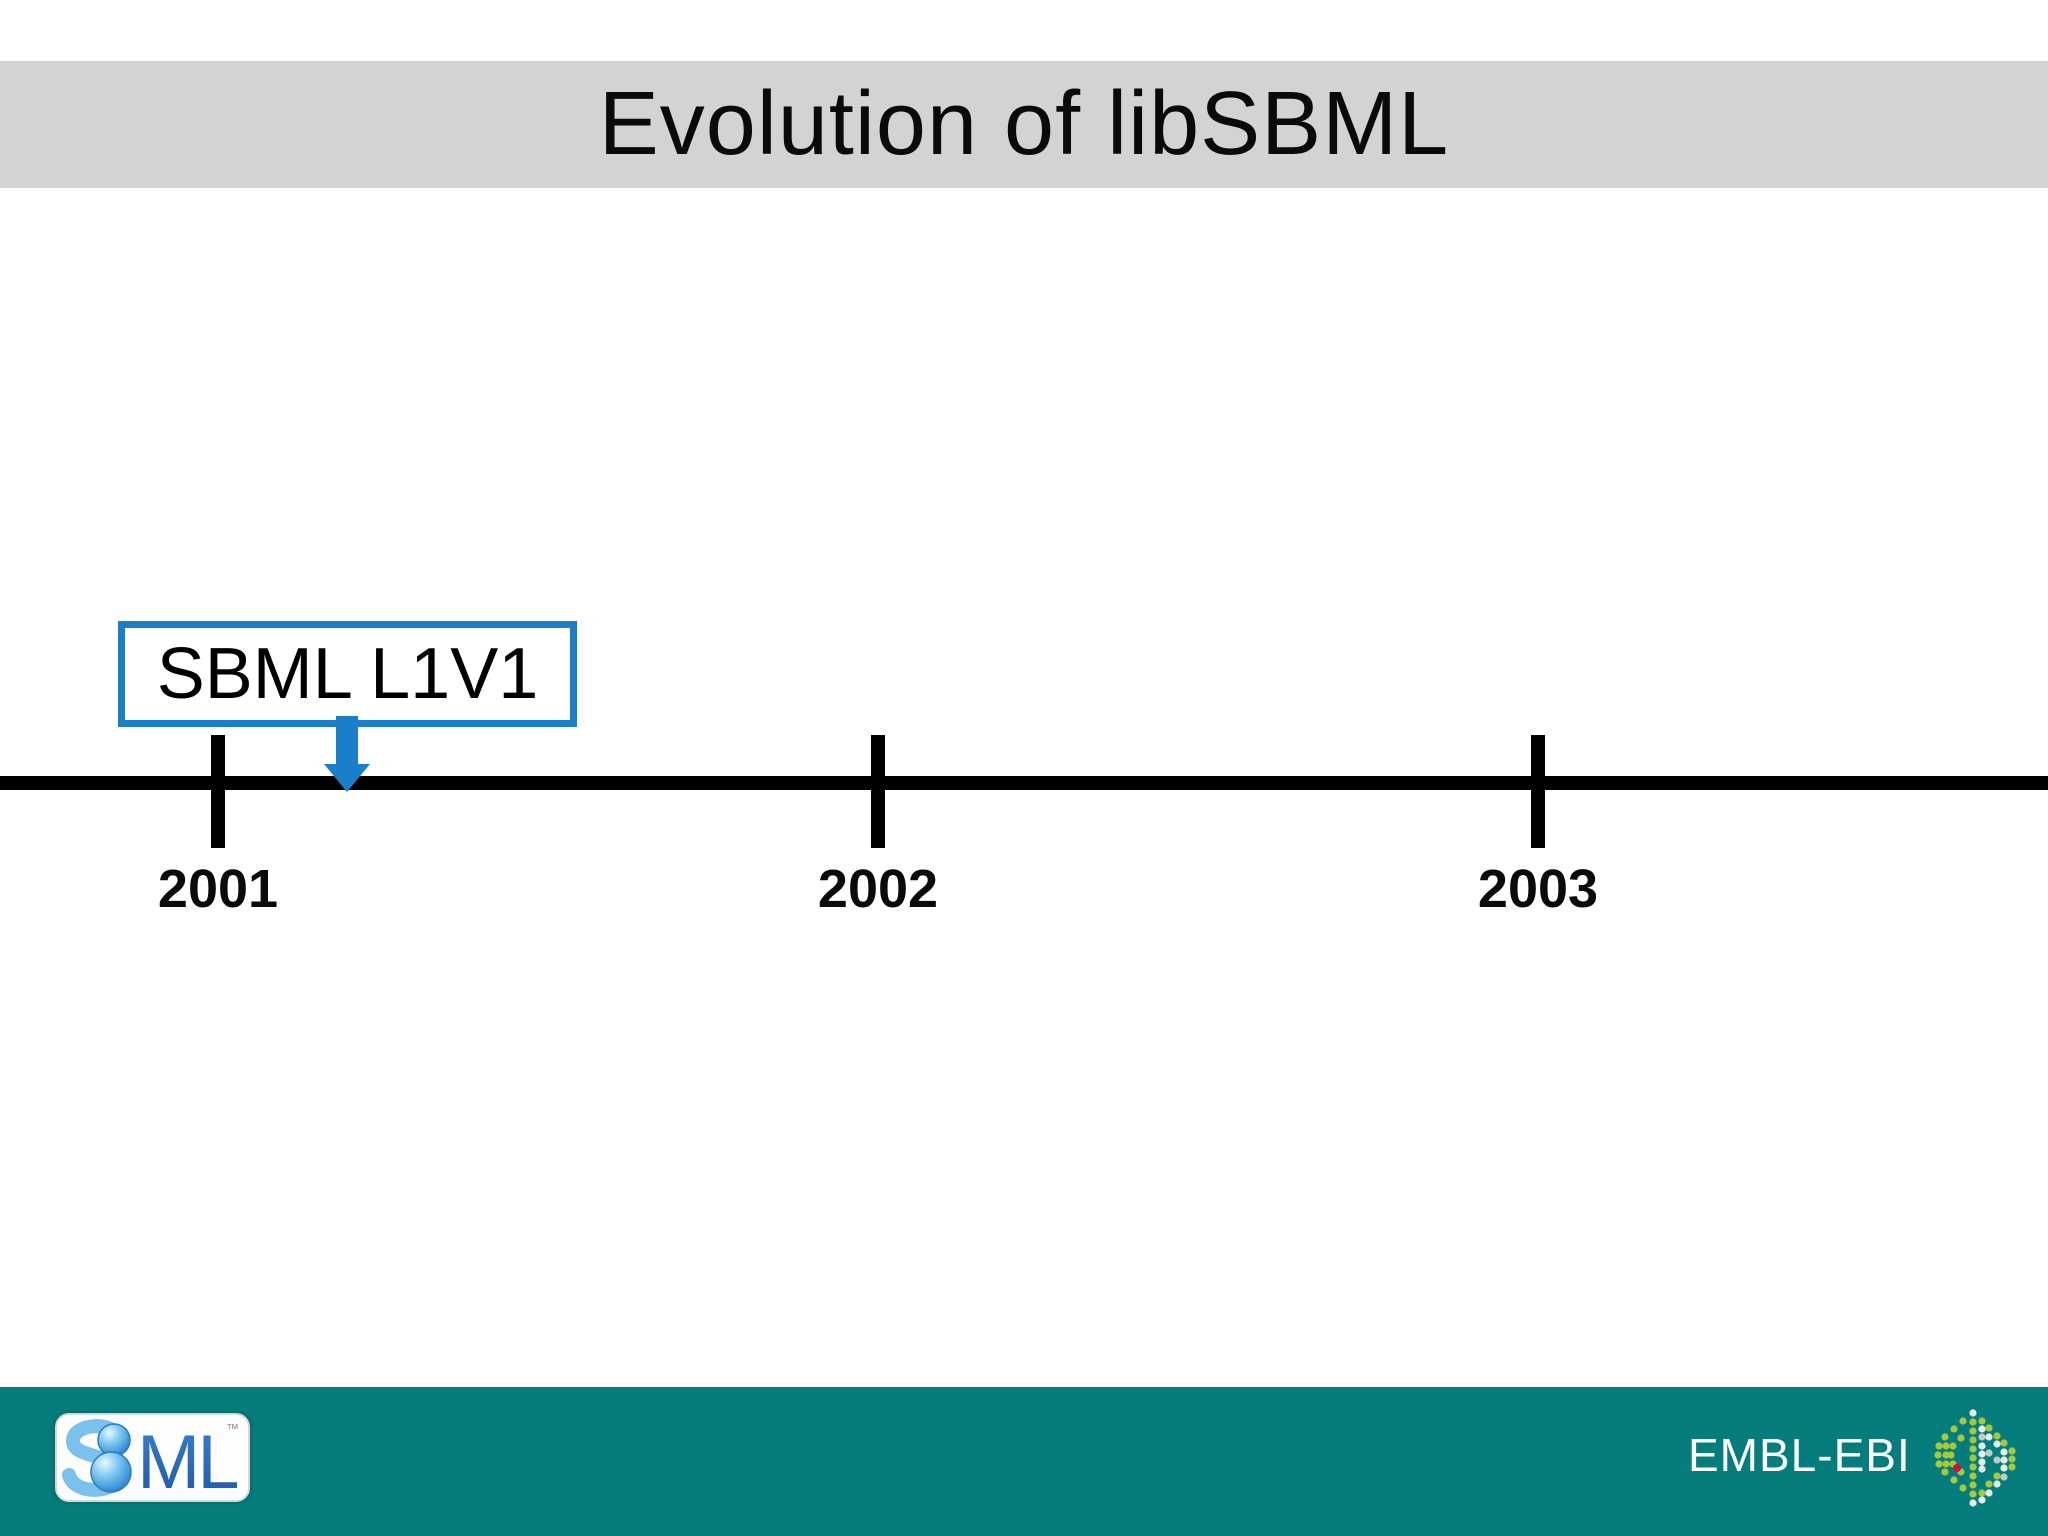 This screenshot has height=1536, width=2048. I want to click on slide-title: Evolution of libSBML, so click(1024, 124).